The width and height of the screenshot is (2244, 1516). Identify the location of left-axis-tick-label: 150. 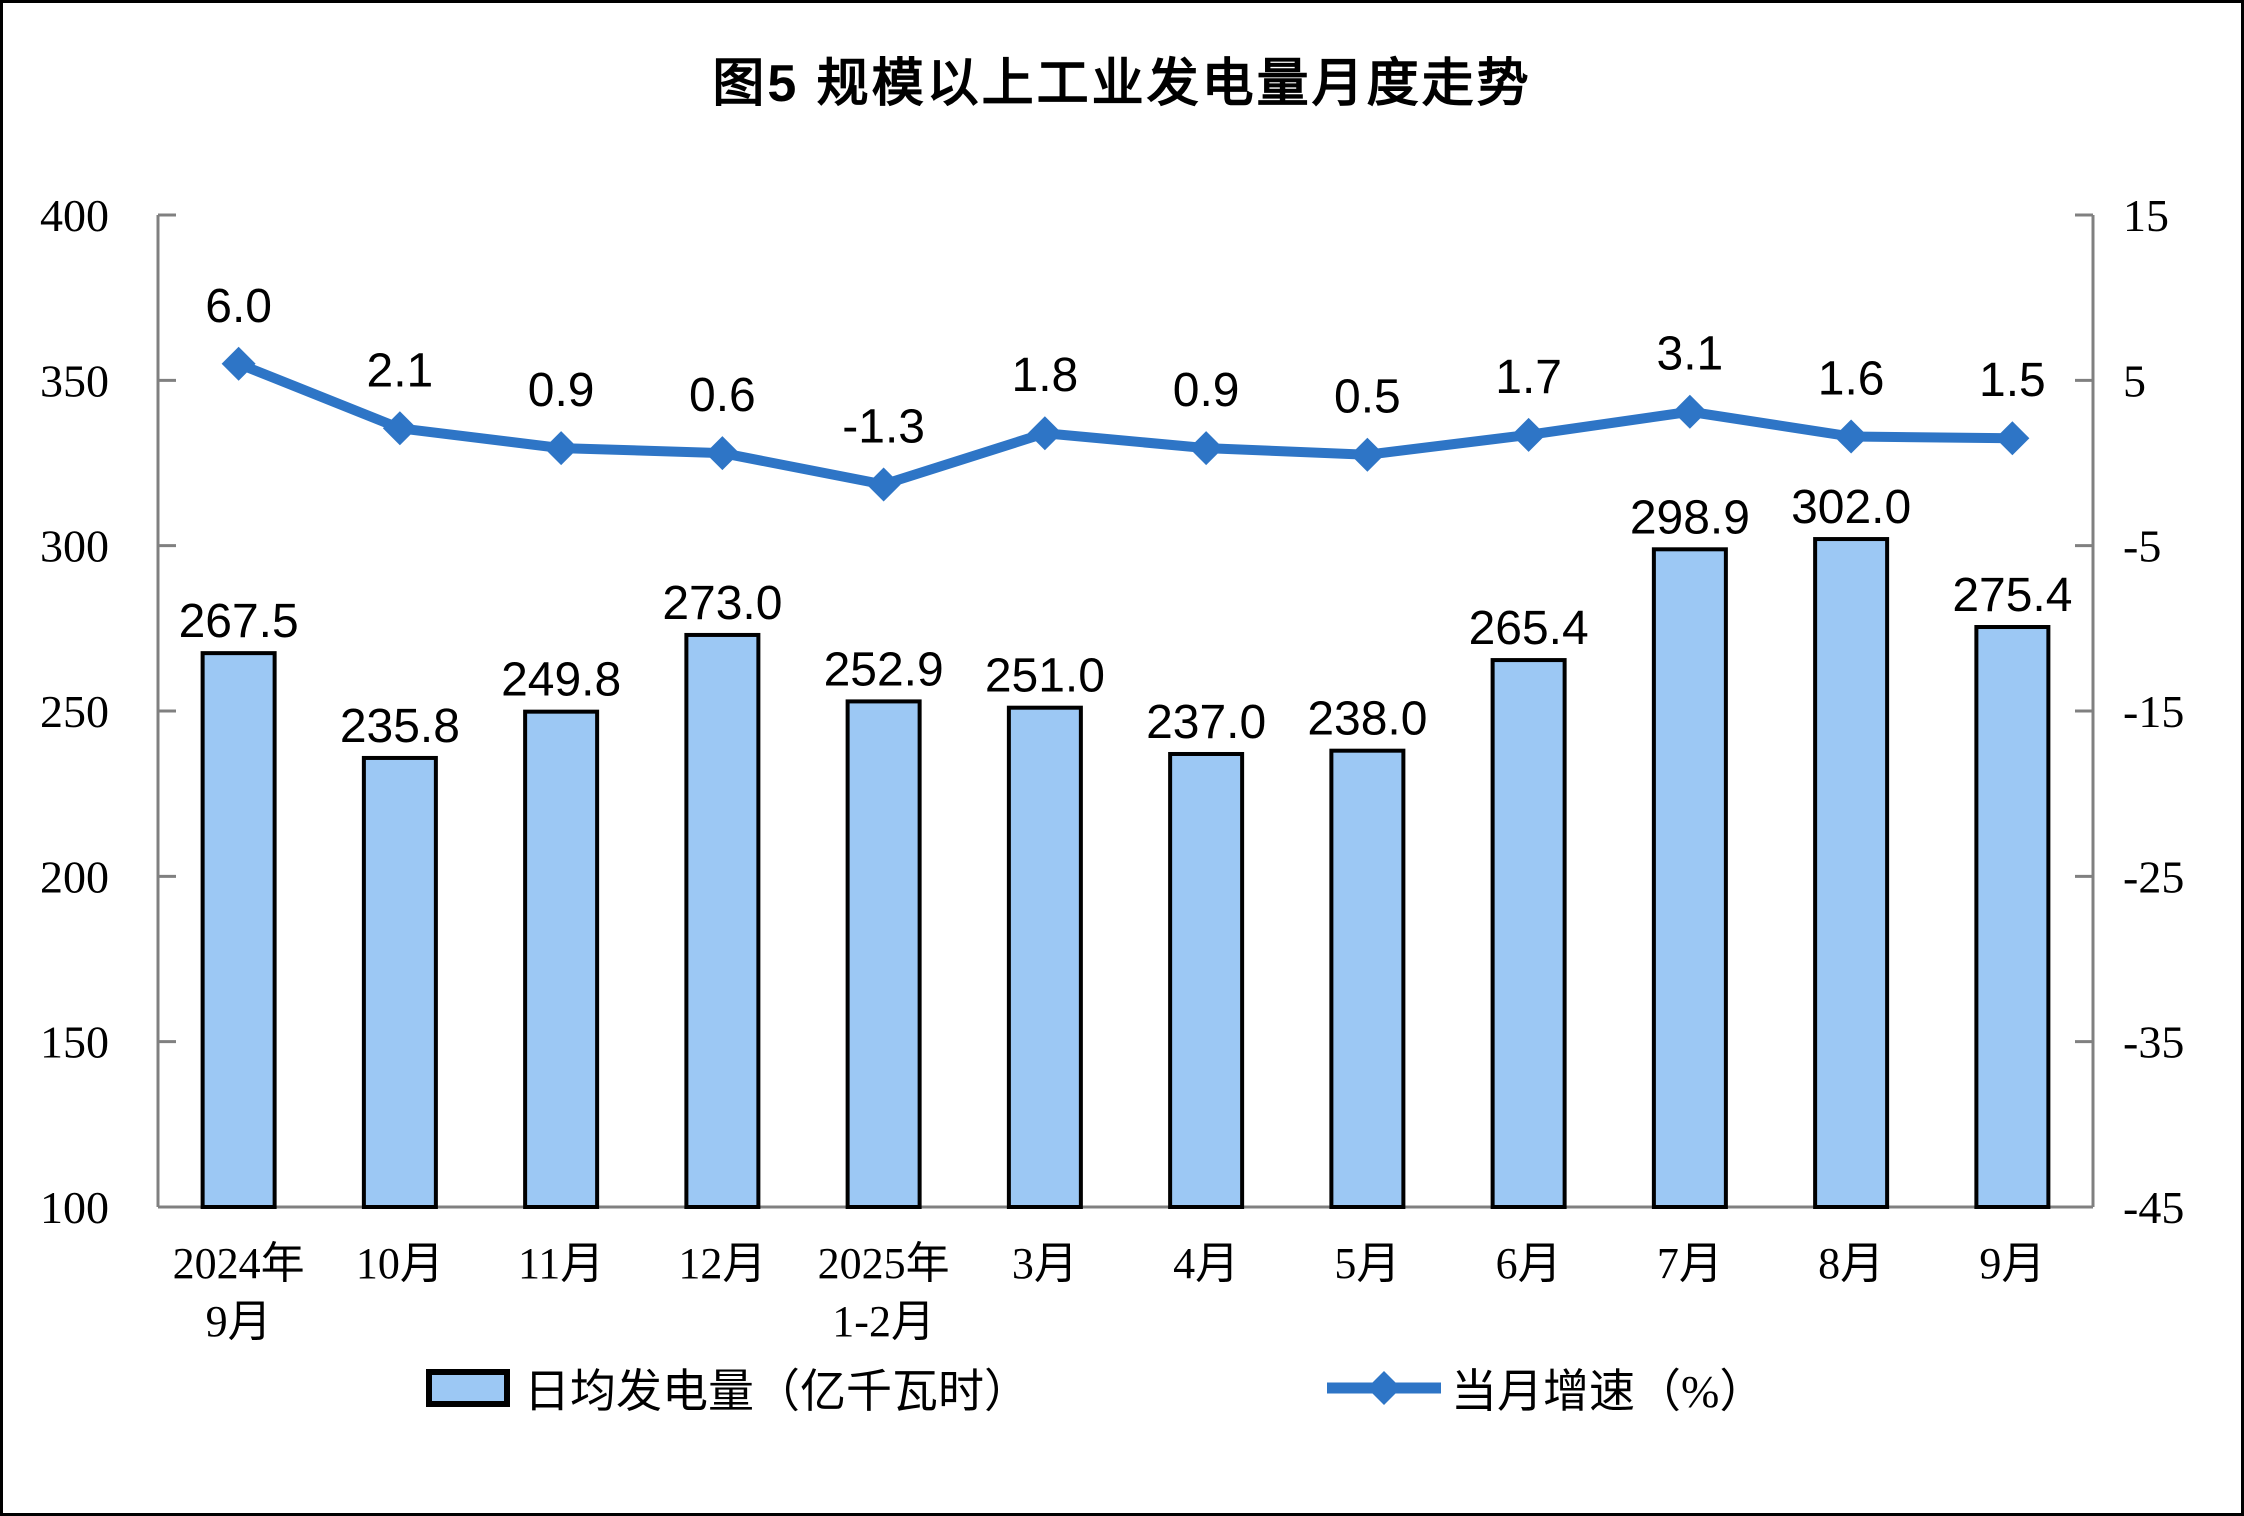
(74, 1042).